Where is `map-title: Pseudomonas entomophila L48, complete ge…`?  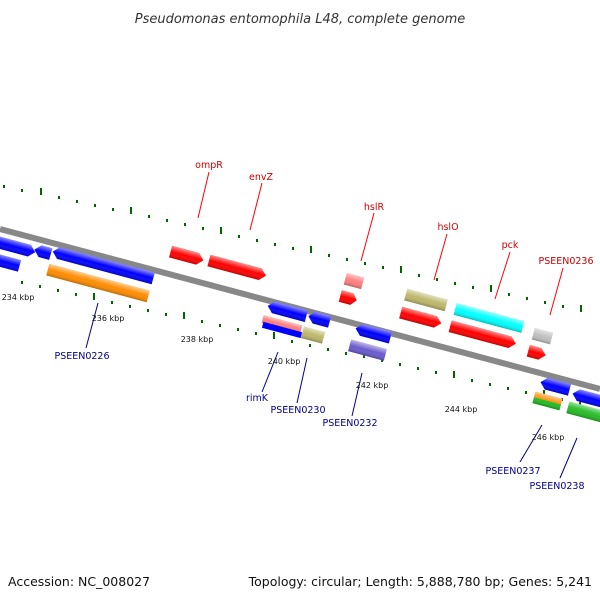 map-title: Pseudomonas entomophila L48, complete ge… is located at coordinates (300, 19).